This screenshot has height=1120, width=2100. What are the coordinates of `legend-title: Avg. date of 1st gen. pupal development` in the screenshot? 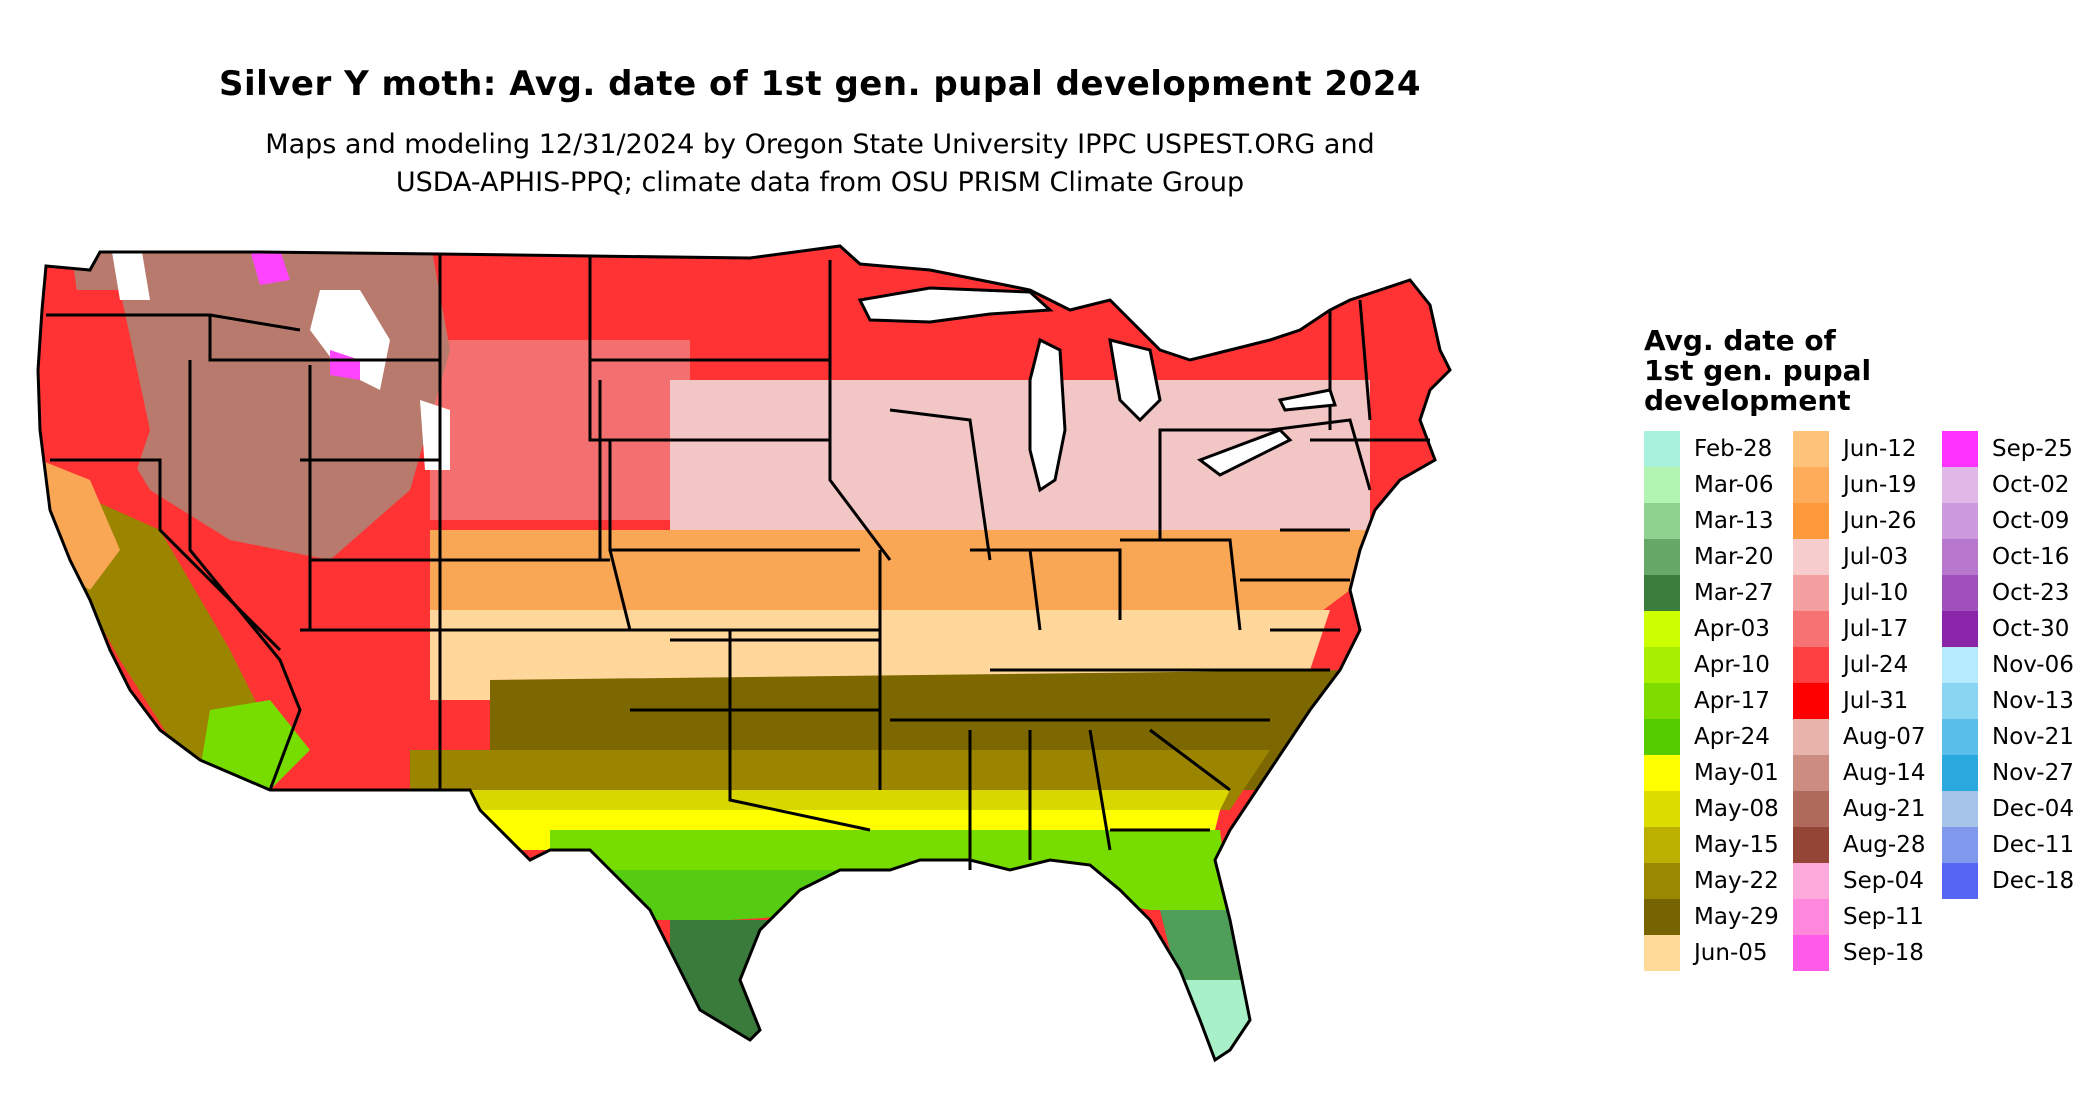 It's located at (1757, 371).